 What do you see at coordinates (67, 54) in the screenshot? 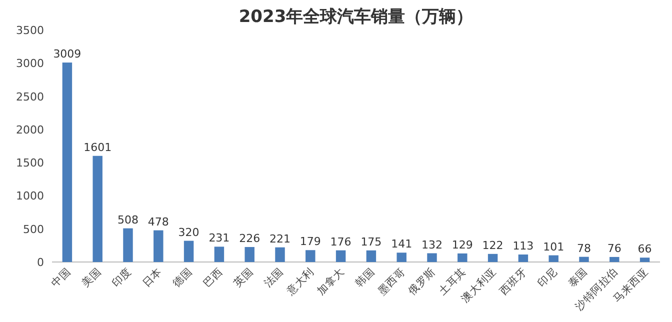
I see `data-label: 3009` at bounding box center [67, 54].